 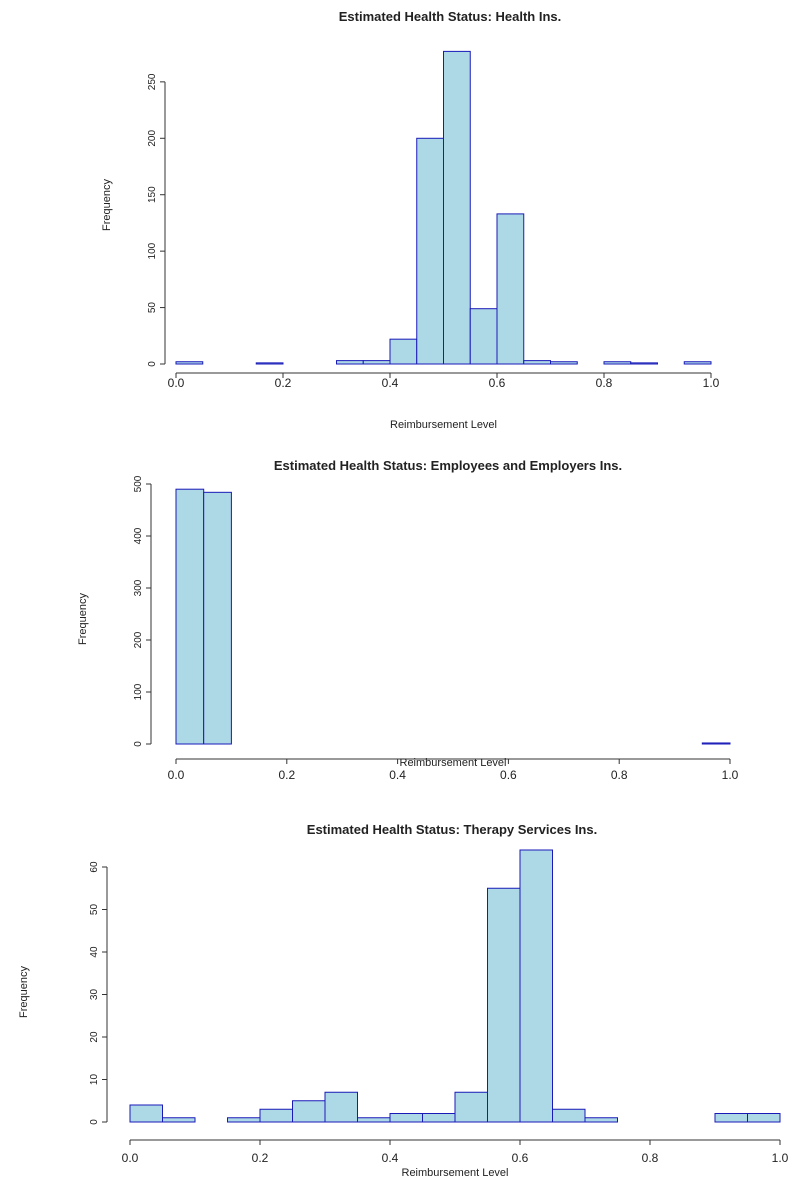 What do you see at coordinates (450, 16) in the screenshot?
I see `chart-title: Estimated Health Status: Health Ins.` at bounding box center [450, 16].